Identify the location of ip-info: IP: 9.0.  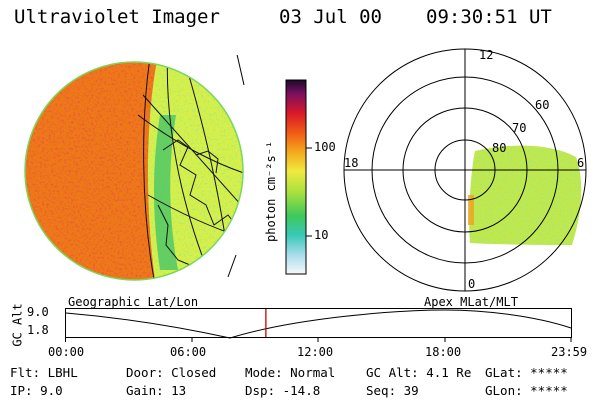
(36, 390).